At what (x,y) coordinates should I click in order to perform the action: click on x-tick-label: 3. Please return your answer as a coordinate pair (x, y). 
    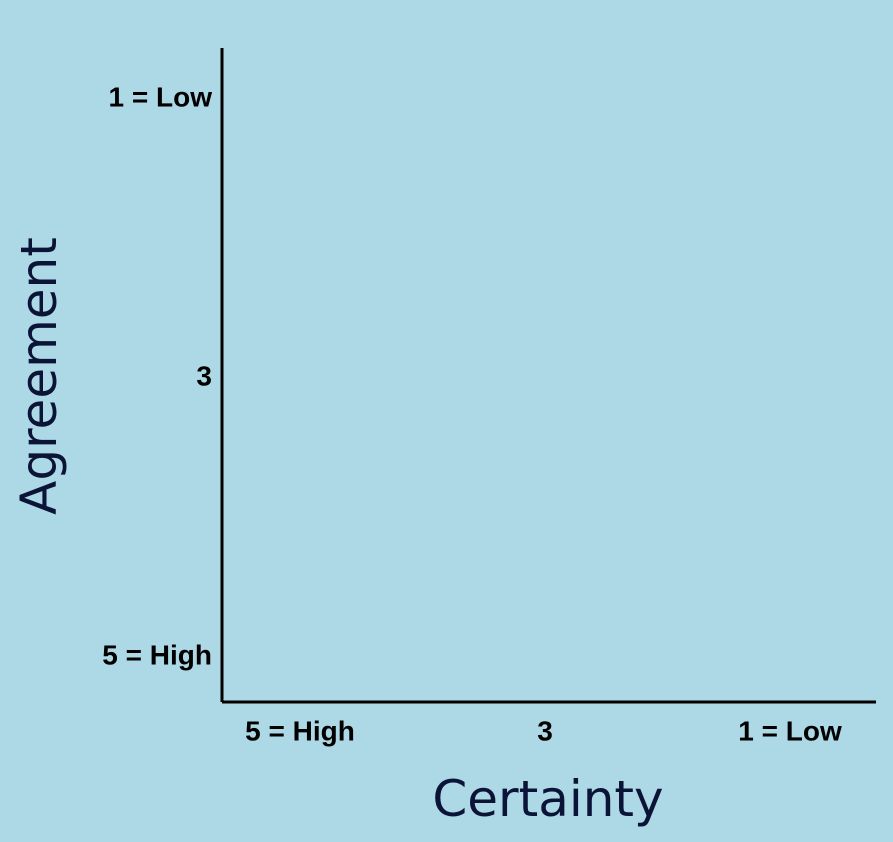
    Looking at the image, I should click on (545, 731).